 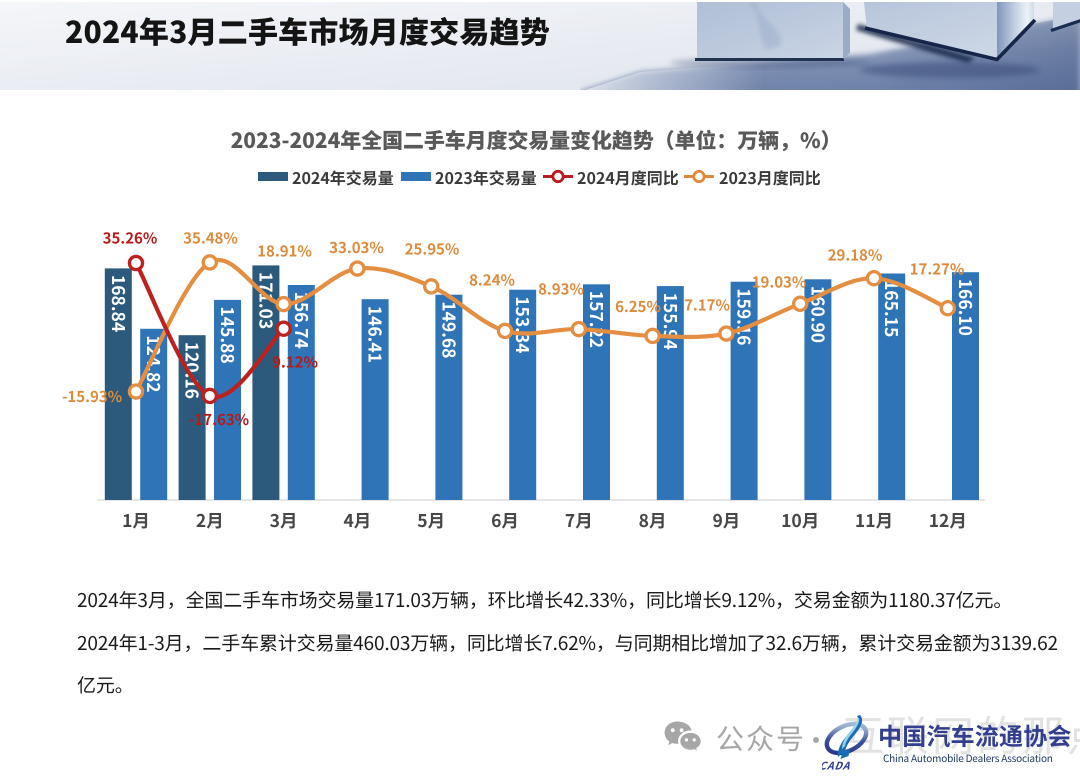 What do you see at coordinates (596, 319) in the screenshot?
I see `svg-text: 157.22` at bounding box center [596, 319].